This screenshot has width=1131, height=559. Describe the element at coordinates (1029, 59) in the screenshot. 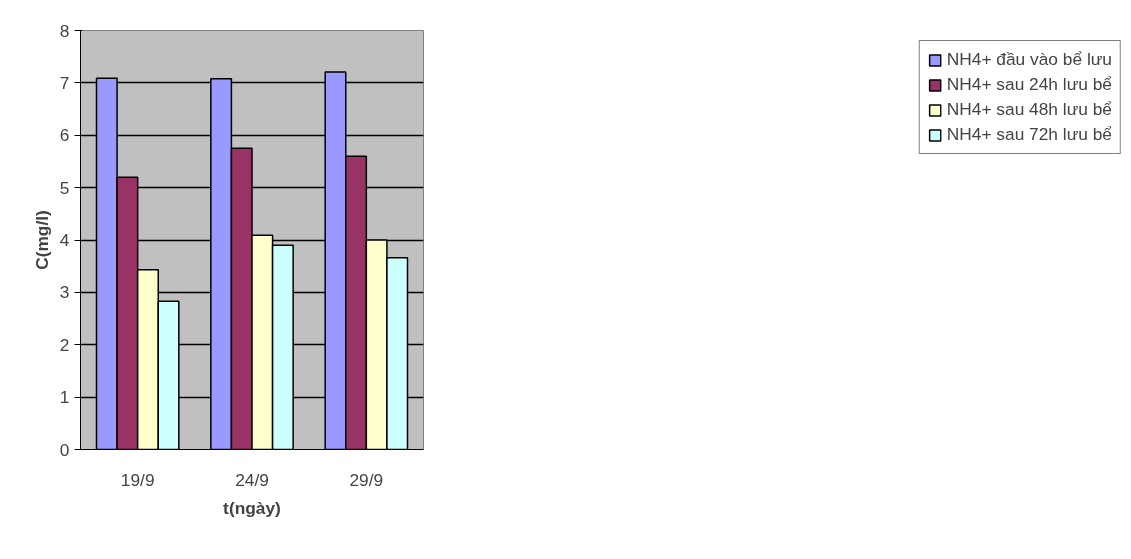

I see `legend-label: NH4+ đầu vào bể lưu` at that location.